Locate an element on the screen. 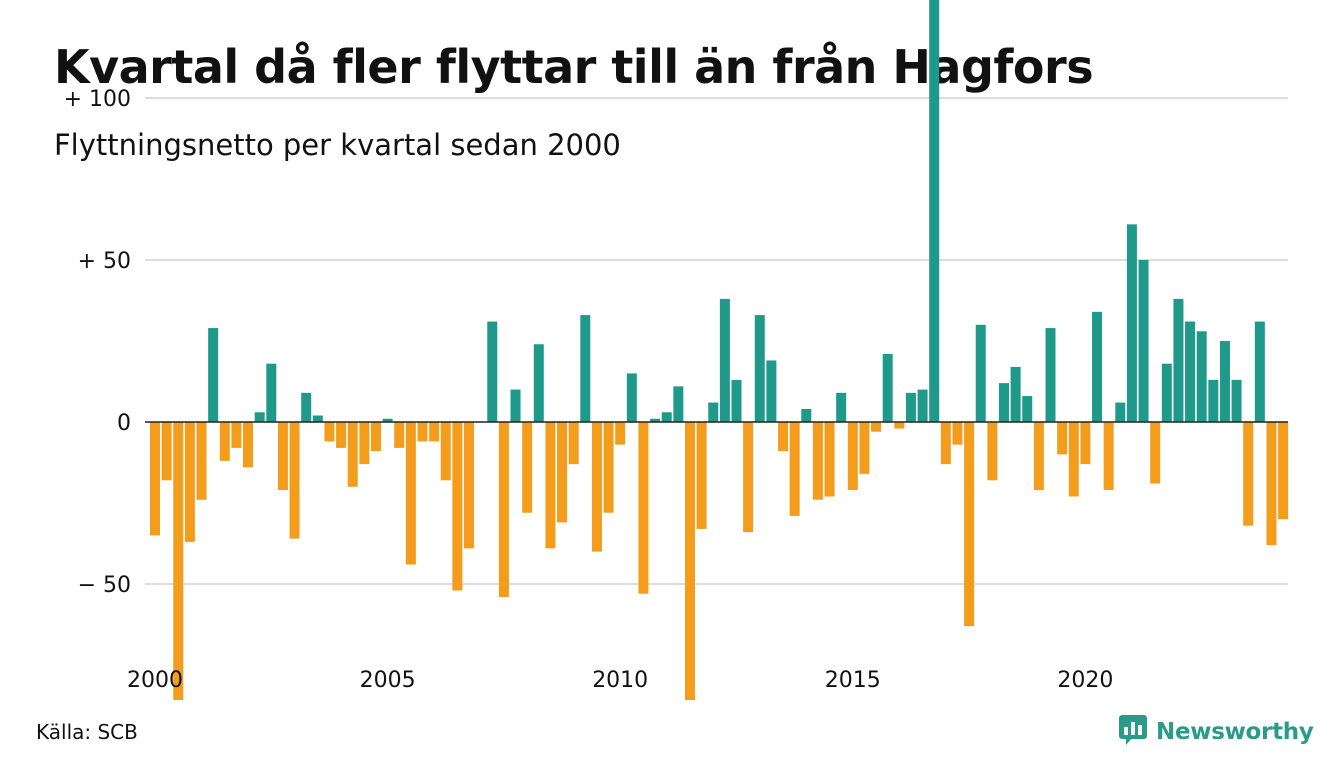  x-tick-label: 2020 is located at coordinates (1085, 680).